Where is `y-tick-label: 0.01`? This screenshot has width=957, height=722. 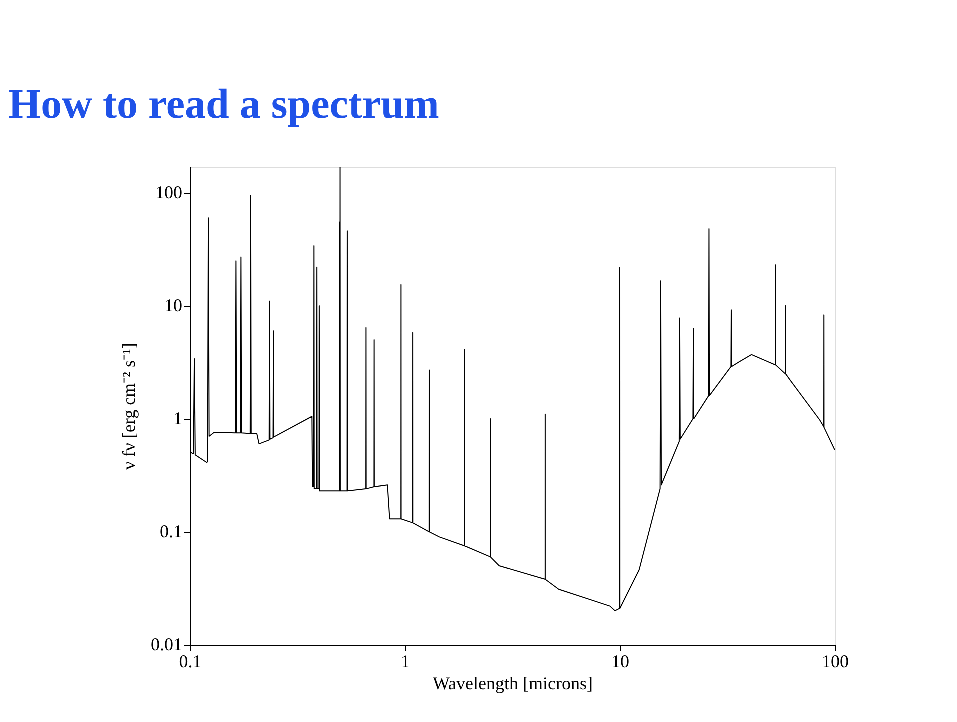
y-tick-label: 0.01 is located at coordinates (166, 644).